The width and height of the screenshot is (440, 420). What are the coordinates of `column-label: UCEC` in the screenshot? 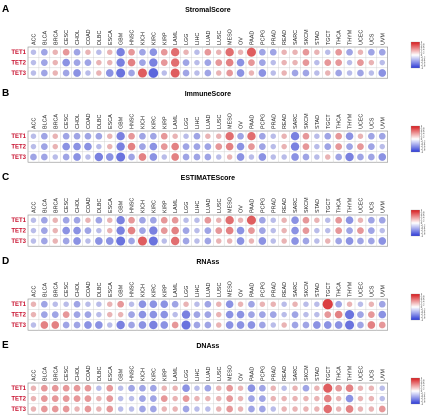 It's located at (361, 205).